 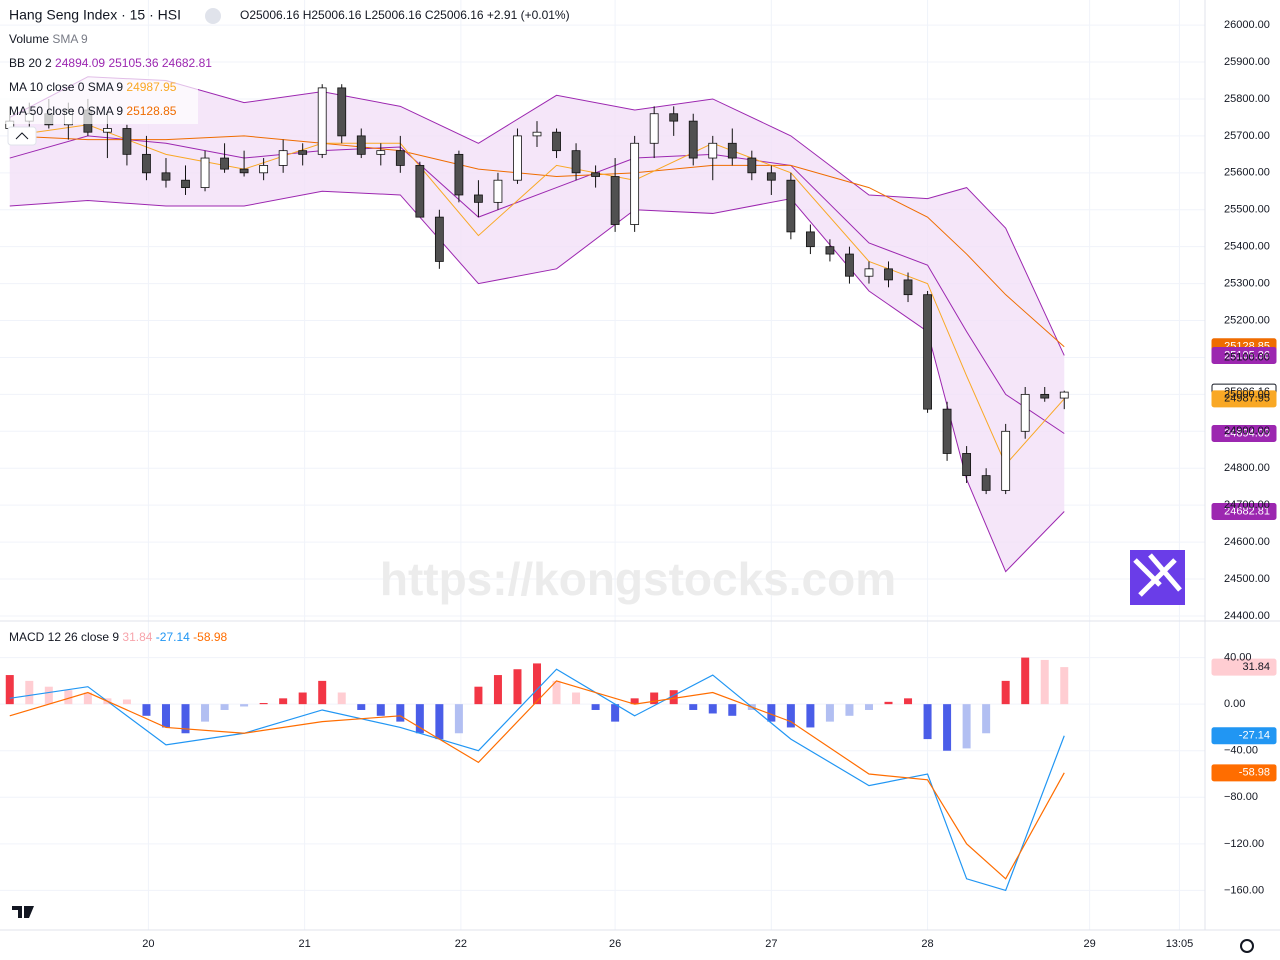 I want to click on ma50-label: MA 50 close 0 SMA 9, so click(x=66, y=111).